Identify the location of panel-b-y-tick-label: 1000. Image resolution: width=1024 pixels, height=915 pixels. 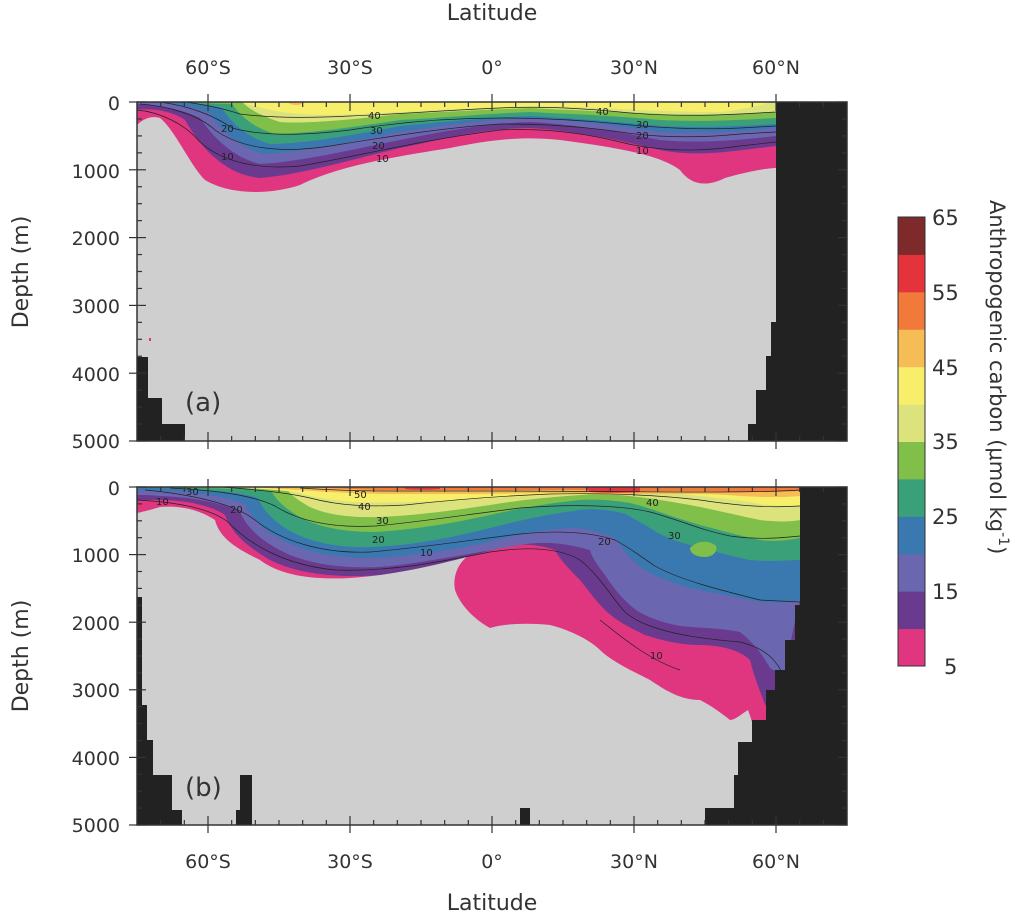
(96, 556).